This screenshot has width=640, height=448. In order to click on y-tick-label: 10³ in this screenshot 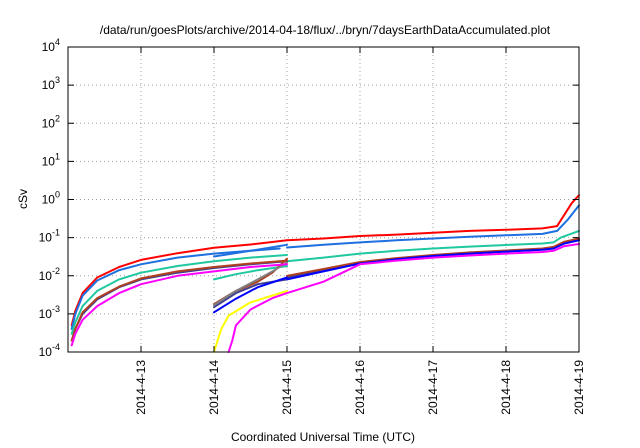, I will do `click(51, 83)`.